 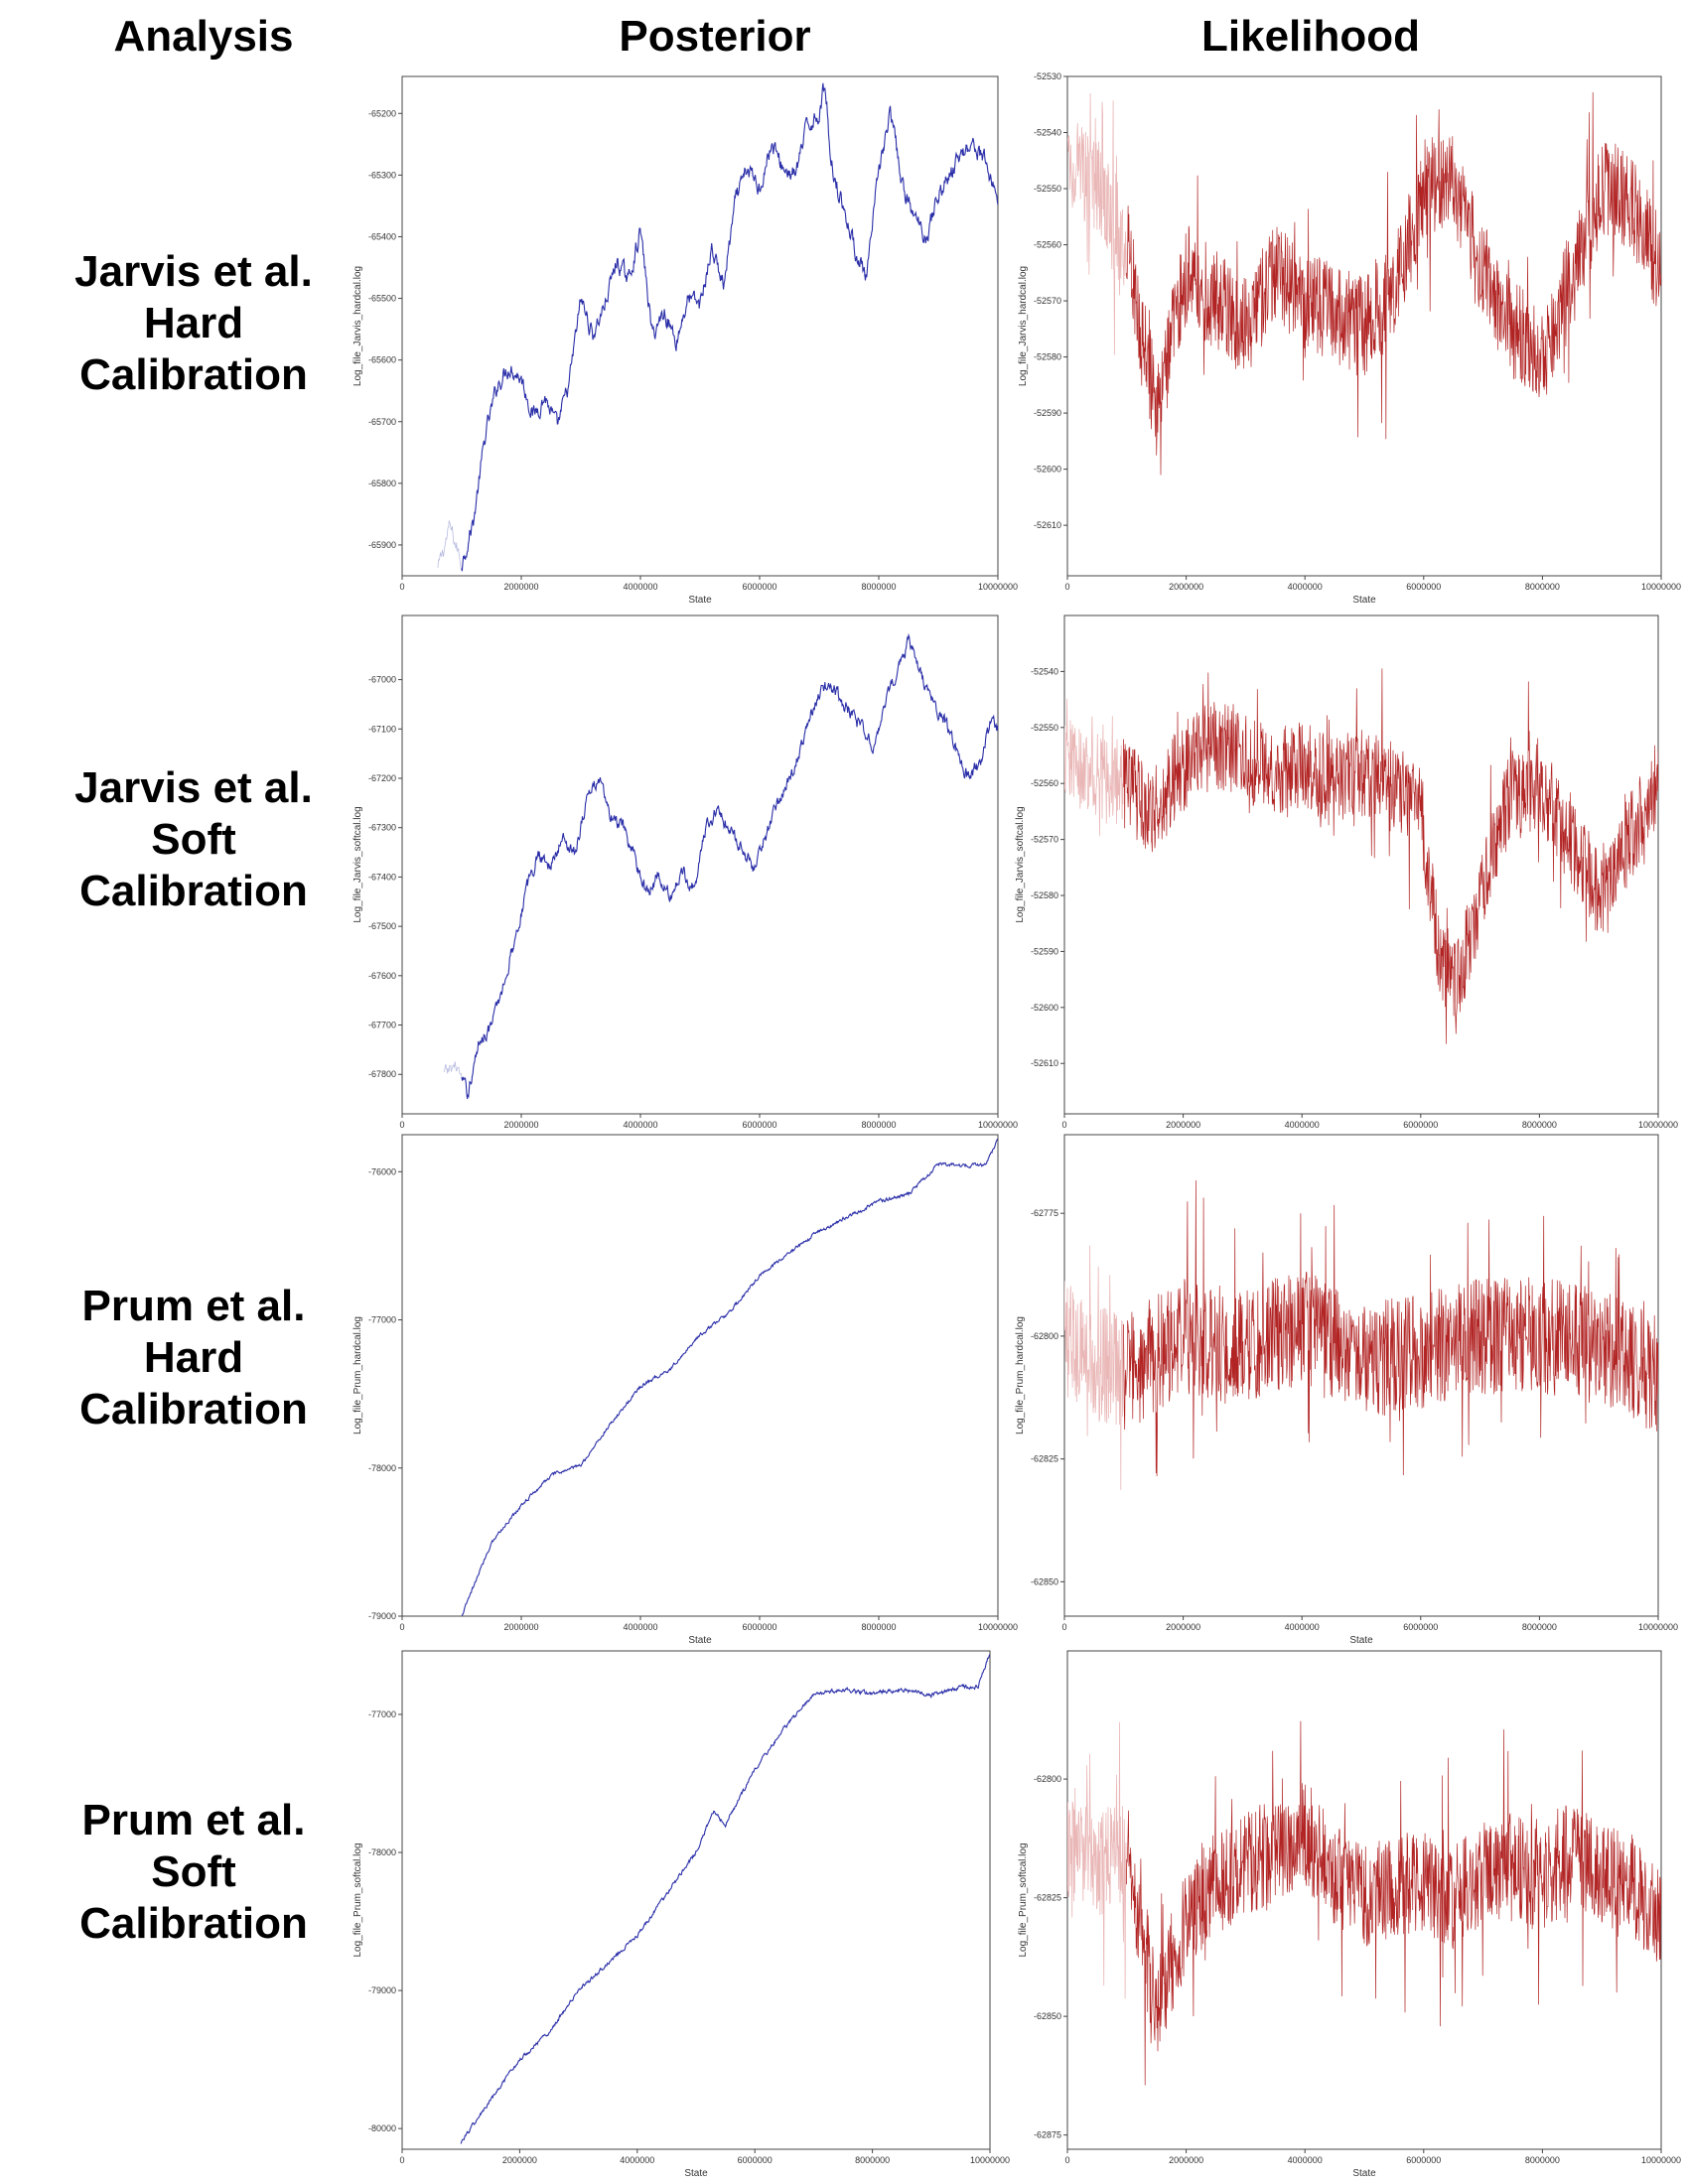 I want to click on y-tick-label: -79000, so click(x=382, y=1616).